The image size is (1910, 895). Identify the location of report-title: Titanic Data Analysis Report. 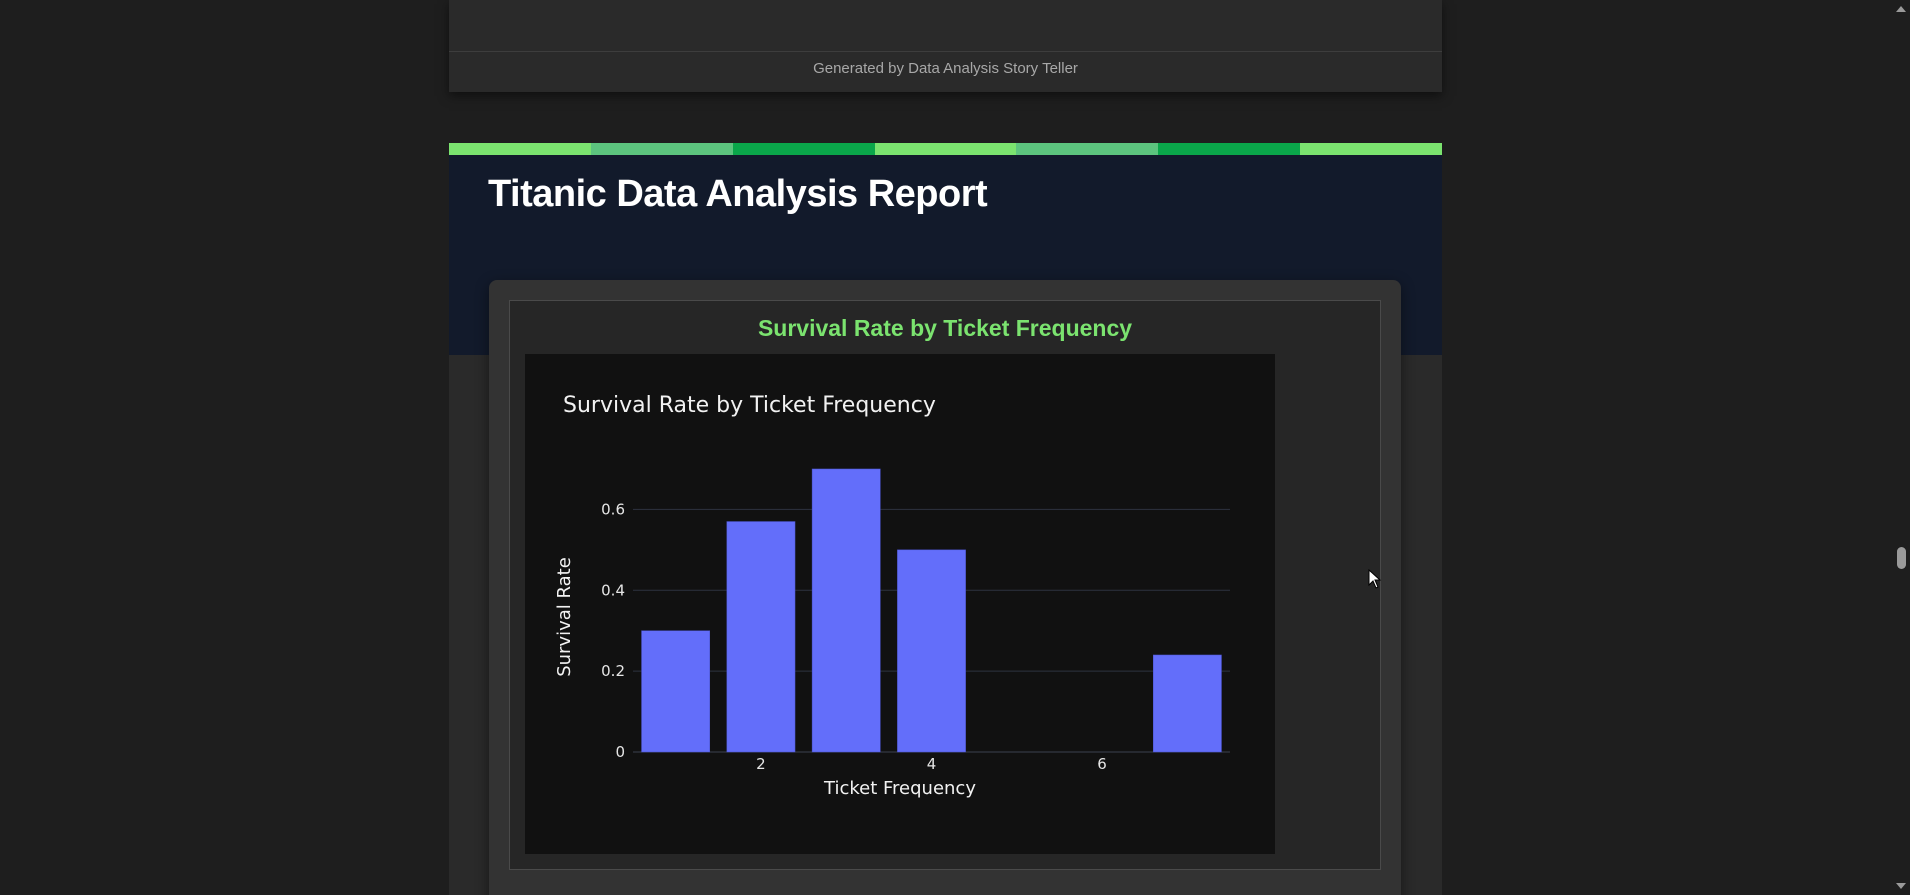
(738, 194).